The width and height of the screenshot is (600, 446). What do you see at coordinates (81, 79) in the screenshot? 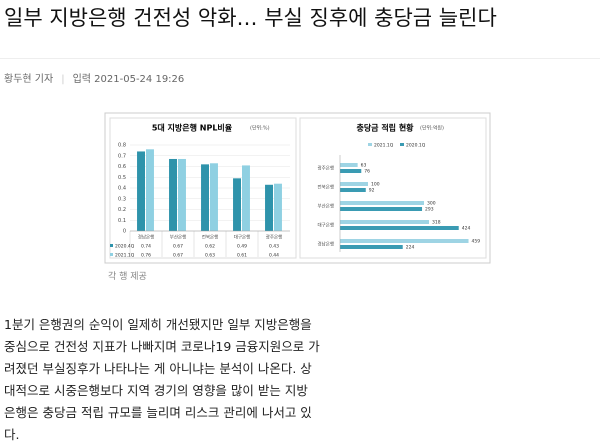
I see `published-label: 입력` at bounding box center [81, 79].